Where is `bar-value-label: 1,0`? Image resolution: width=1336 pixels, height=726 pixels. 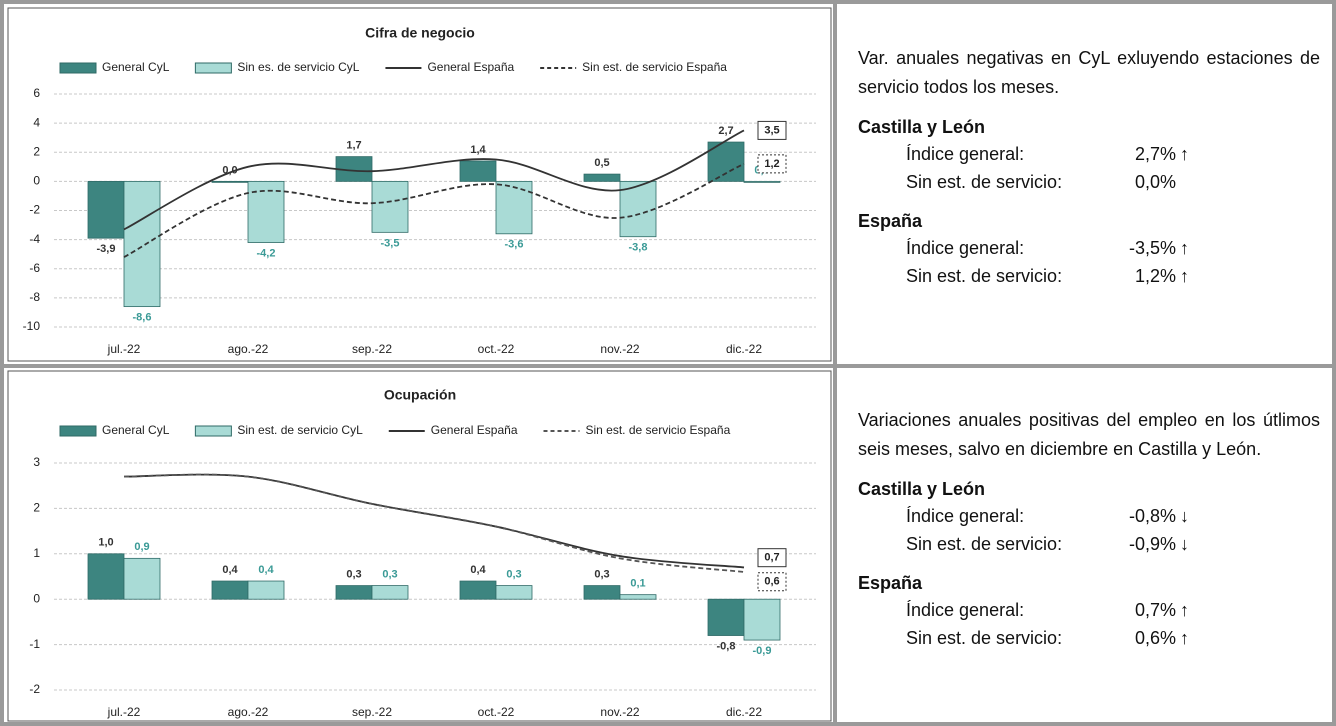 bar-value-label: 1,0 is located at coordinates (105, 543).